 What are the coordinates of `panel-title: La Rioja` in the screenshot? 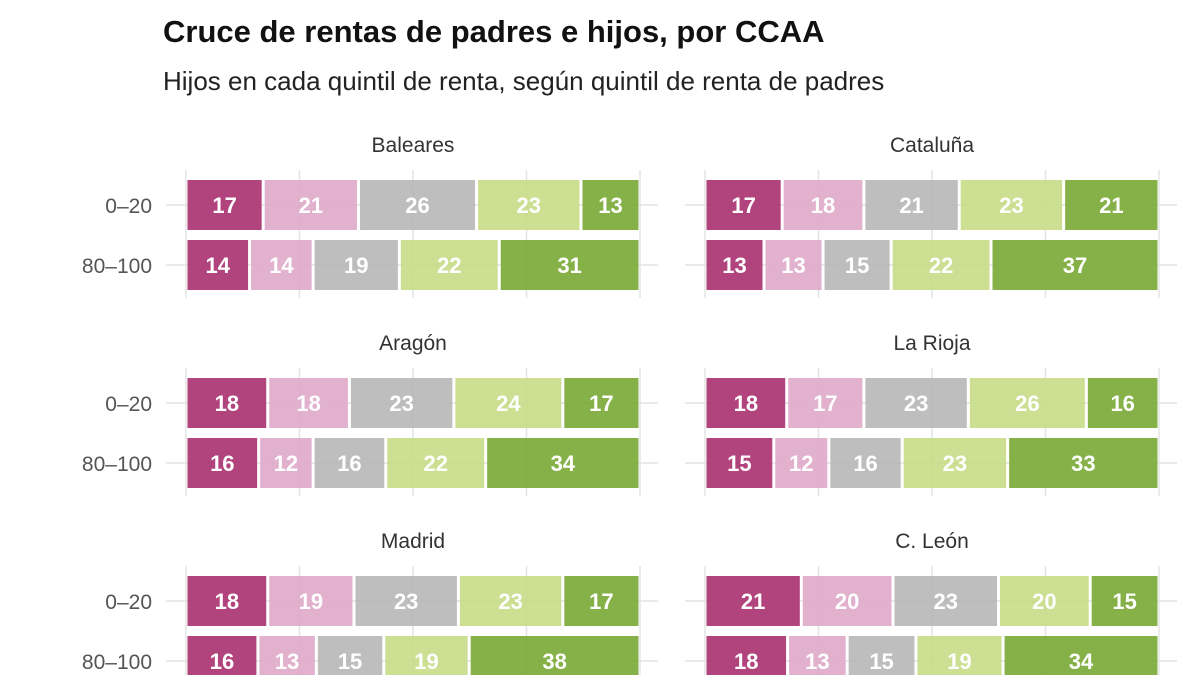 It's located at (931, 343).